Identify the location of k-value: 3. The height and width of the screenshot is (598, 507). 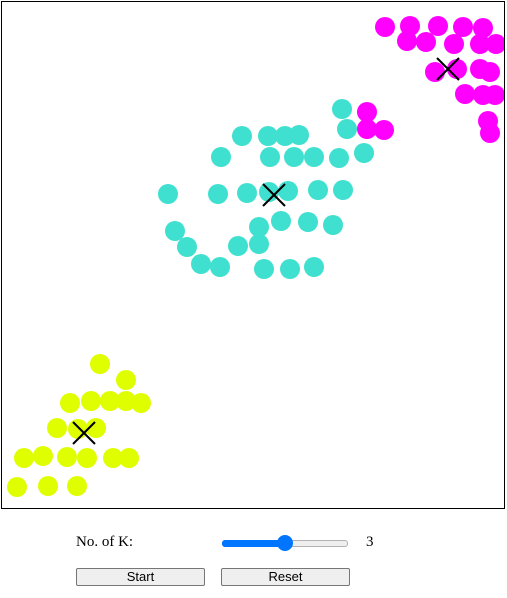
(370, 542).